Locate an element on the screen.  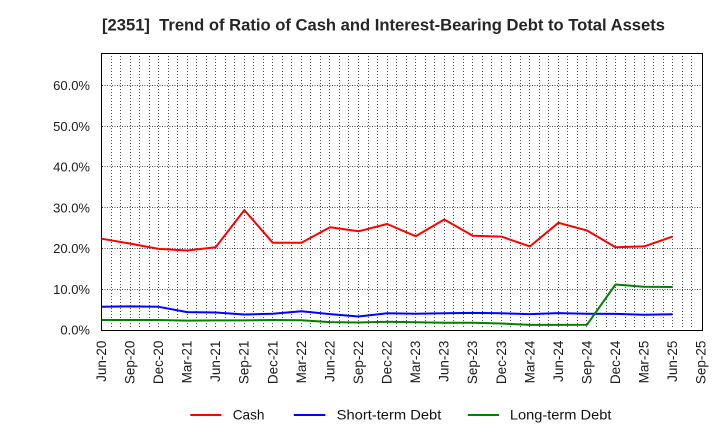
svg-text: Mar-24 is located at coordinates (529, 361).